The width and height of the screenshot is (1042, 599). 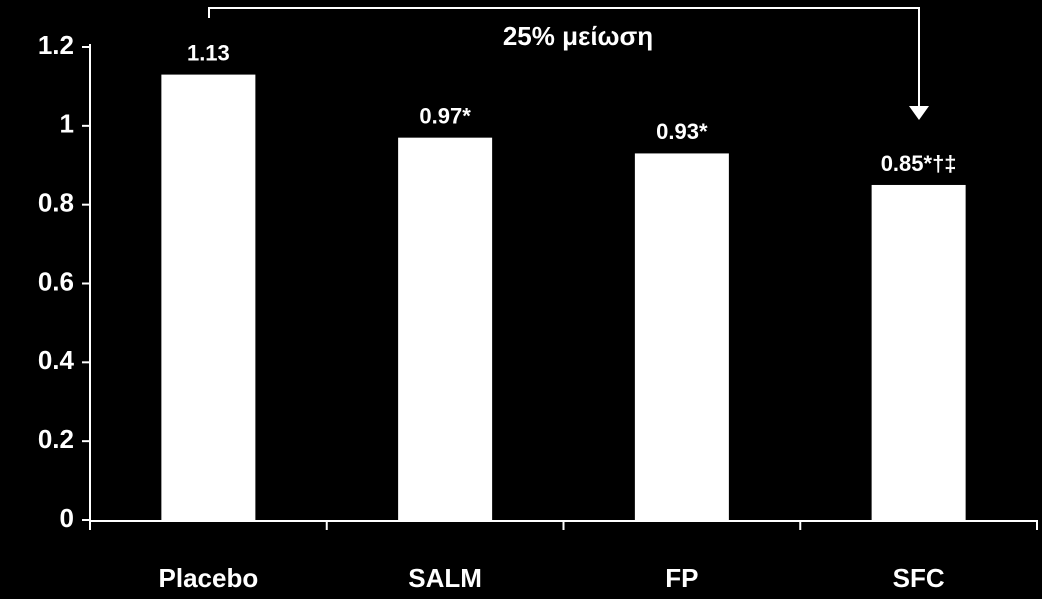 I want to click on y-tick-label: 0, so click(x=67, y=518).